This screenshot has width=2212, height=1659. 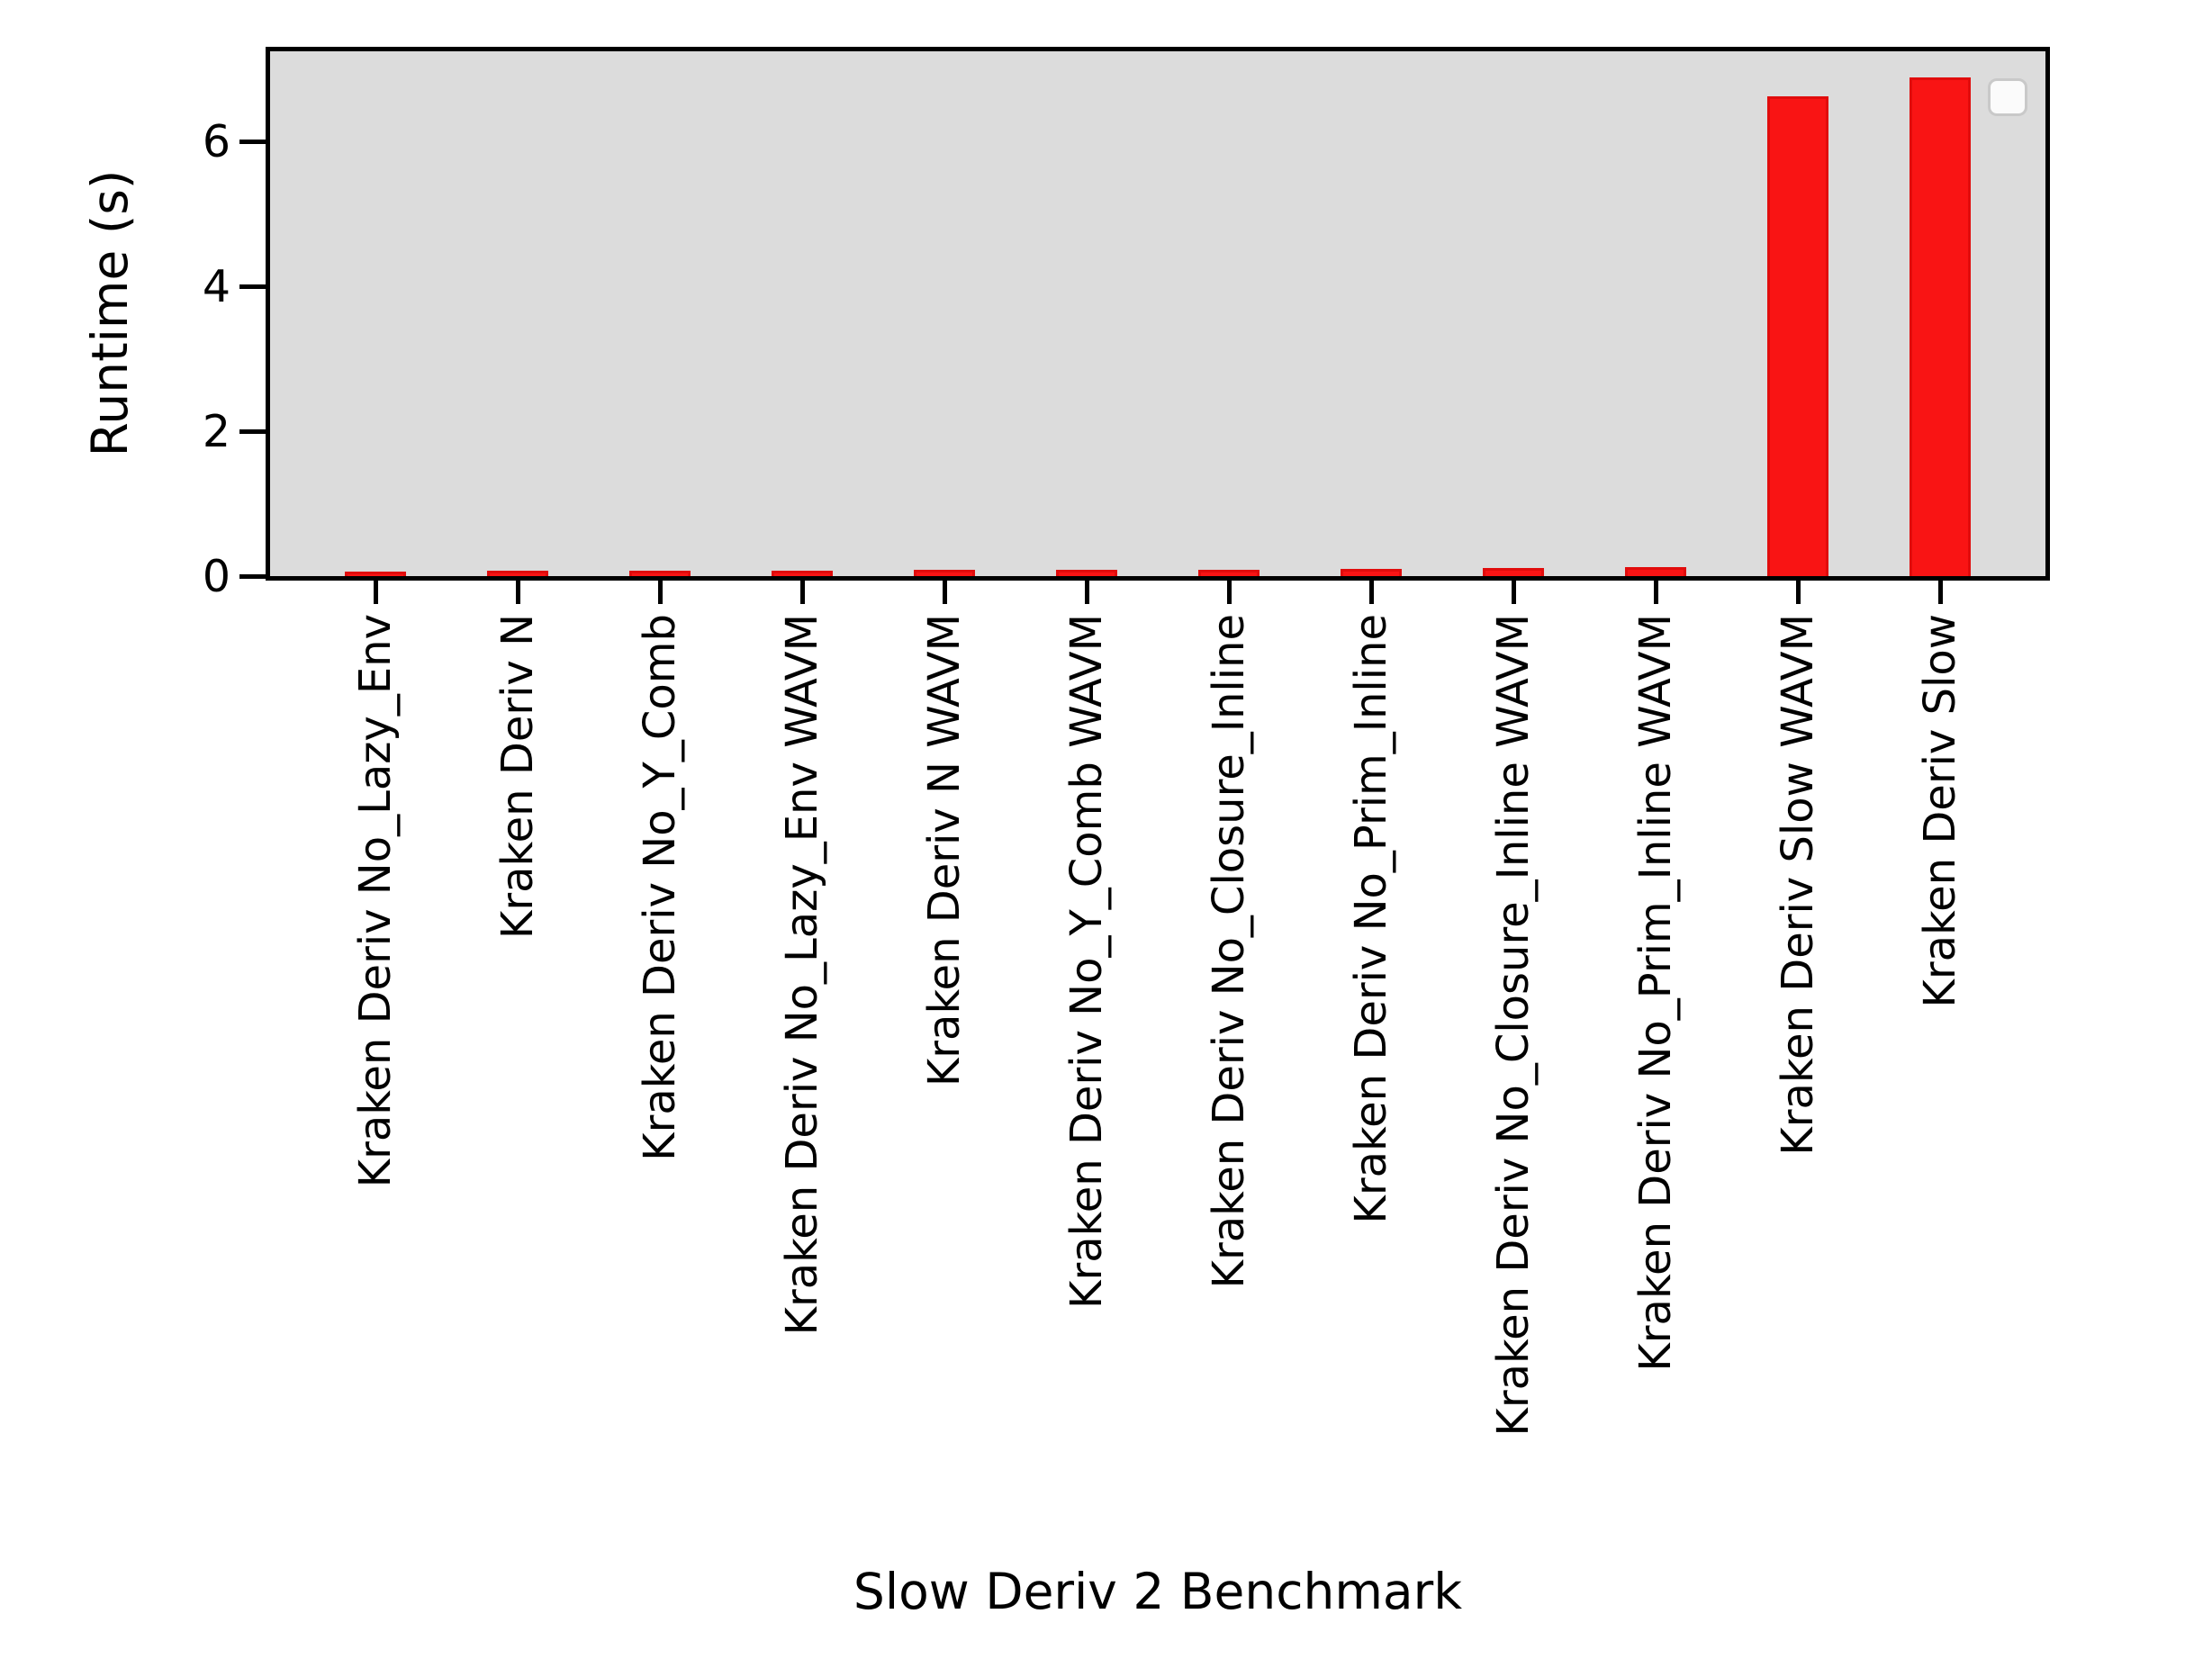 I want to click on x-tick-label: Kraken Deriv No_Prim_Inline WAVM, so click(x=1655, y=993).